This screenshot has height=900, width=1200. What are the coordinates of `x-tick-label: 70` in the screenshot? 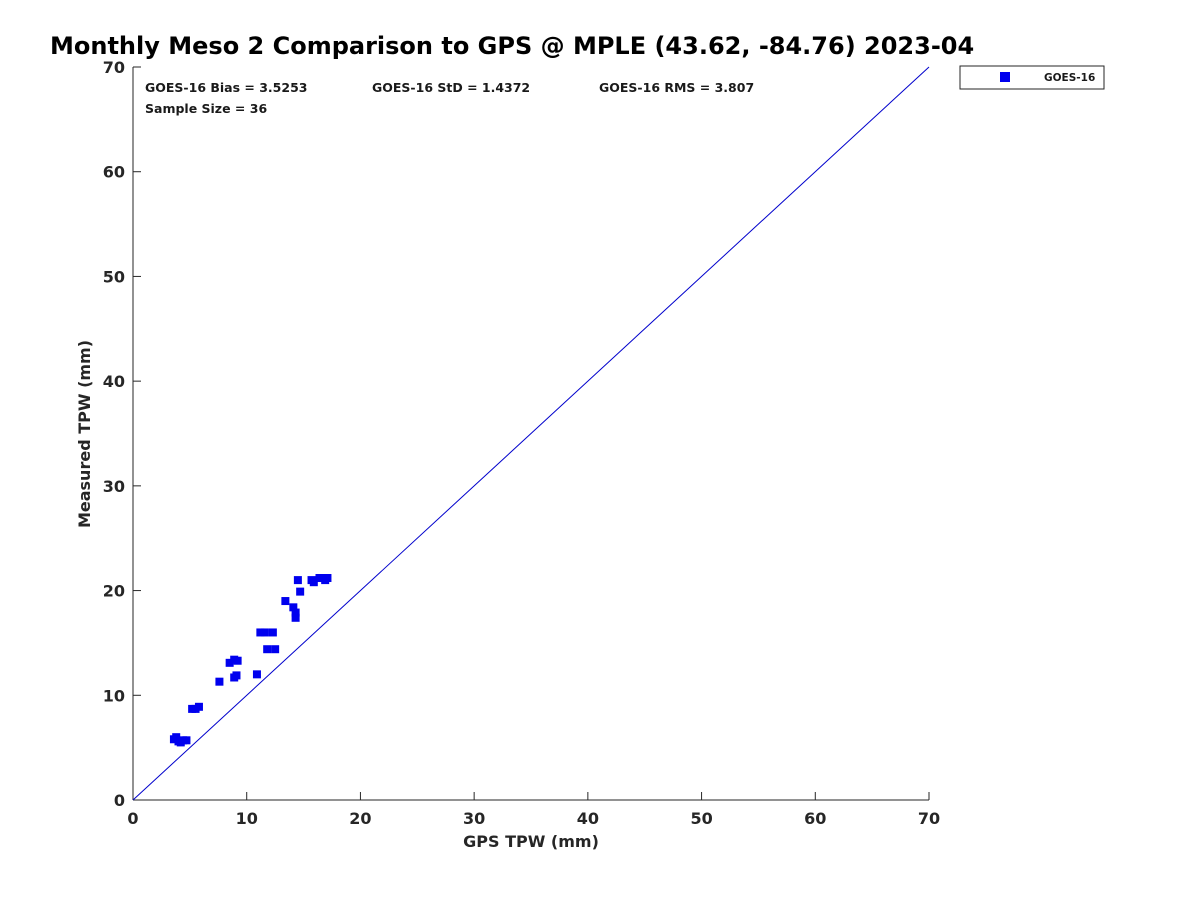 It's located at (929, 818).